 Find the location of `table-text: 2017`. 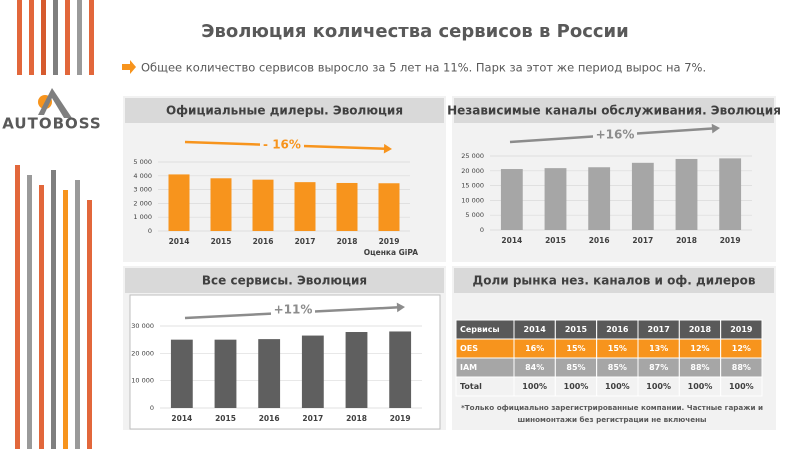

table-text: 2017 is located at coordinates (659, 329).